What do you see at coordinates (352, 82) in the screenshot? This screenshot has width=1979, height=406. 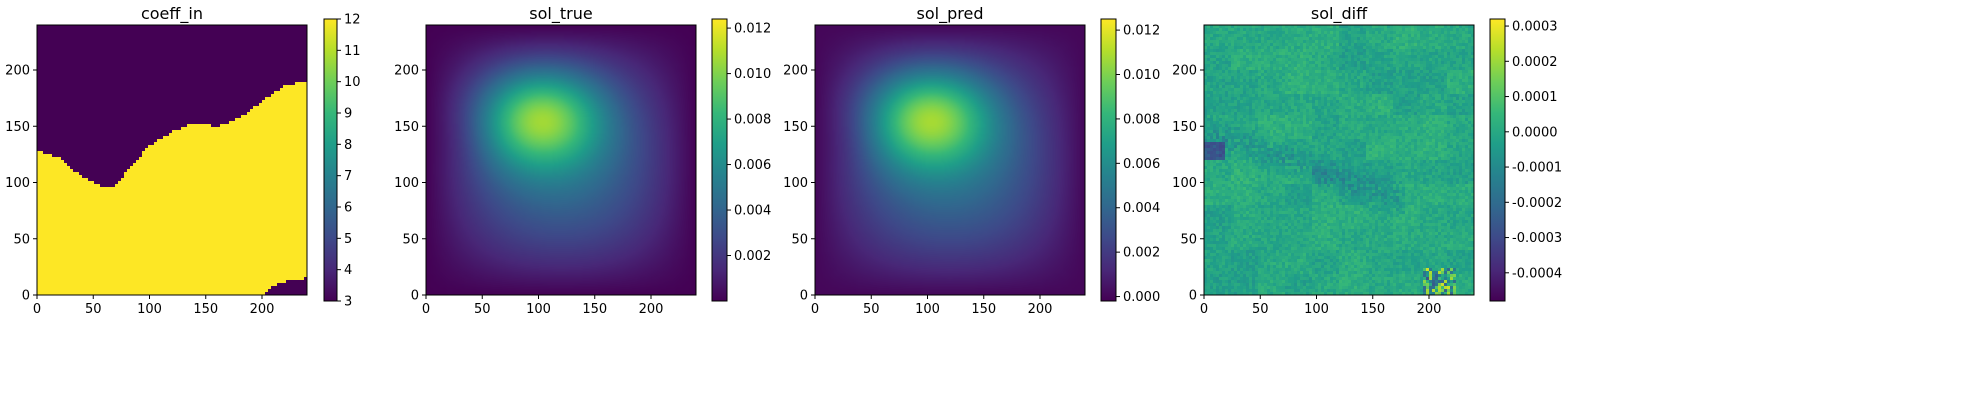 I see `colorbar-tick-label: 10` at bounding box center [352, 82].